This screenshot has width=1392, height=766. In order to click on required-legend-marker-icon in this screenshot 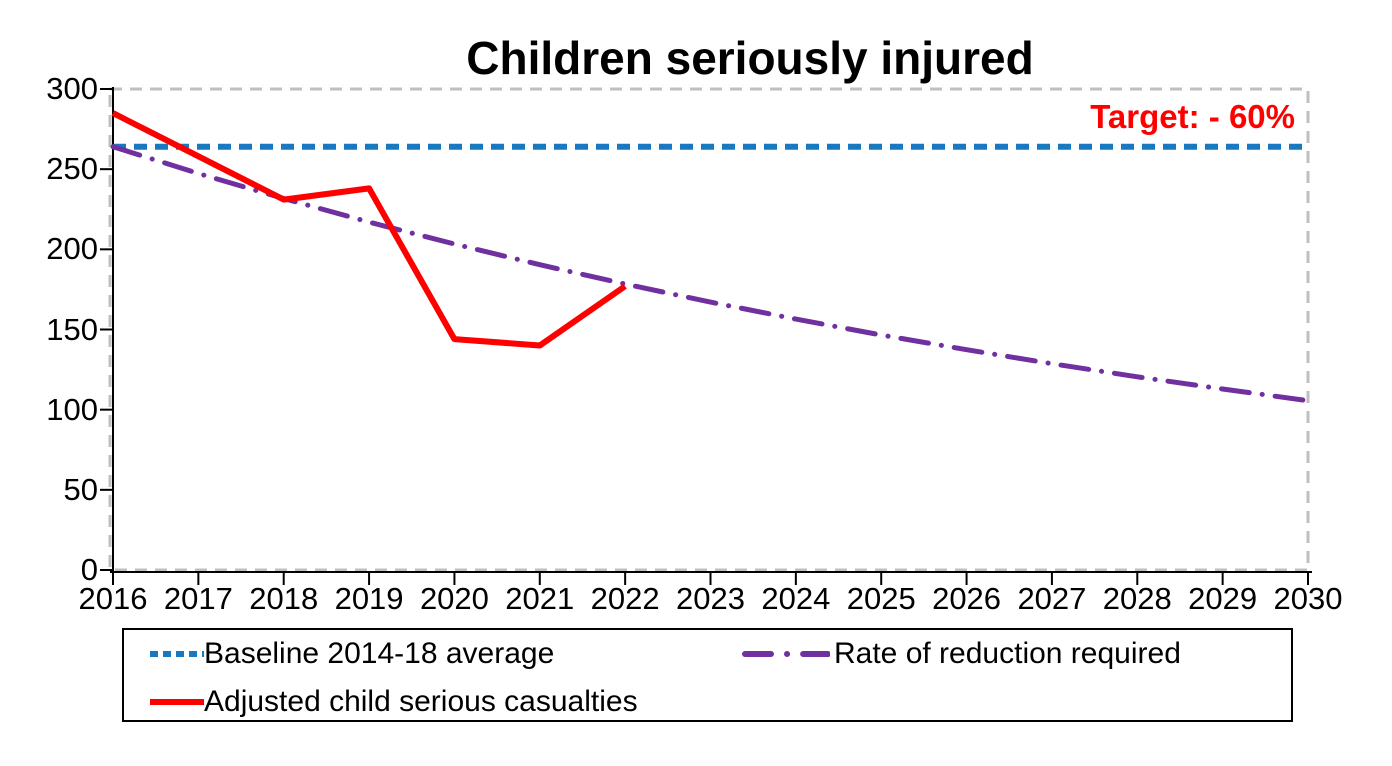, I will do `click(786, 654)`.